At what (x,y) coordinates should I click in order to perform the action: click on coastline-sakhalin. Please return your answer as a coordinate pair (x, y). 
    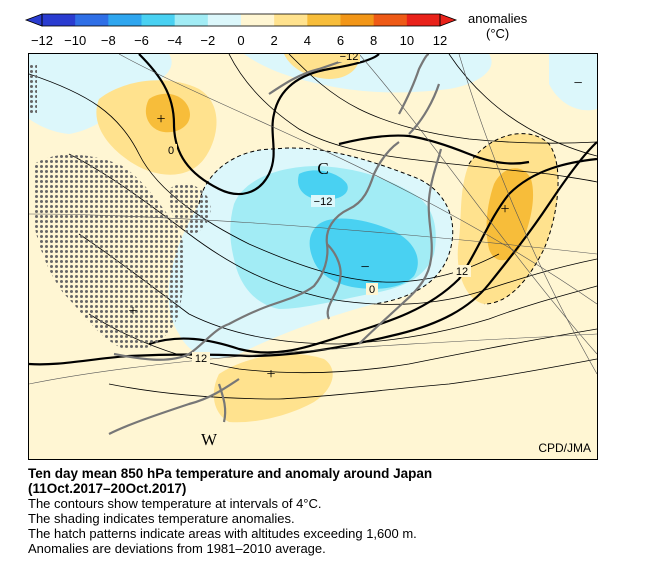
    Looking at the image, I should click on (414, 84).